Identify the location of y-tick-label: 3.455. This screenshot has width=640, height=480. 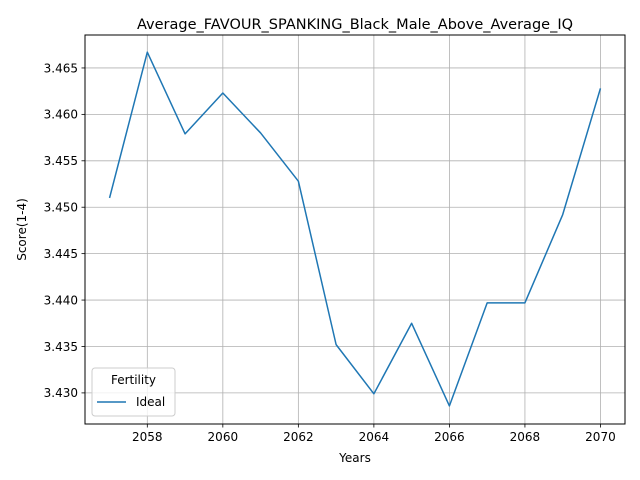
(61, 161).